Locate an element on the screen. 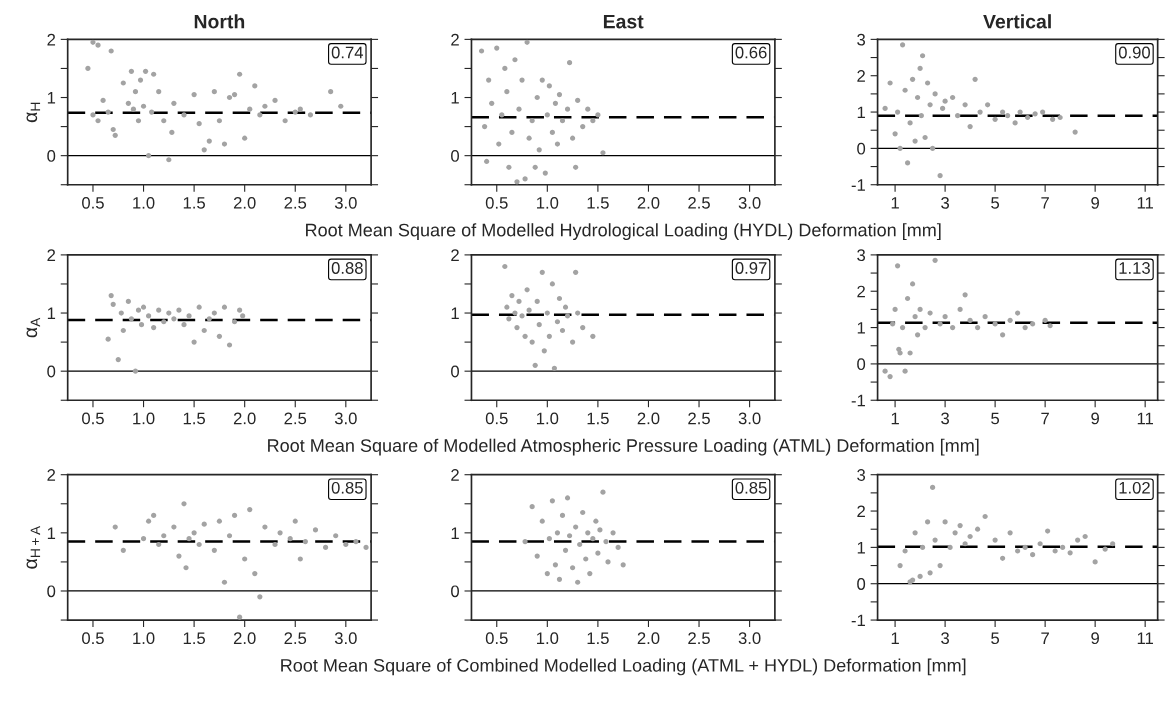 The height and width of the screenshot is (716, 1167). y-tick-label: 3 is located at coordinates (861, 255).